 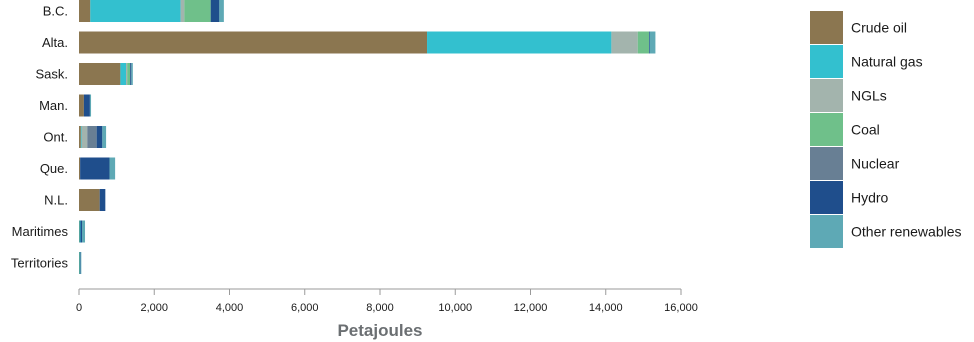 What do you see at coordinates (53, 105) in the screenshot?
I see `province-label: Man.` at bounding box center [53, 105].